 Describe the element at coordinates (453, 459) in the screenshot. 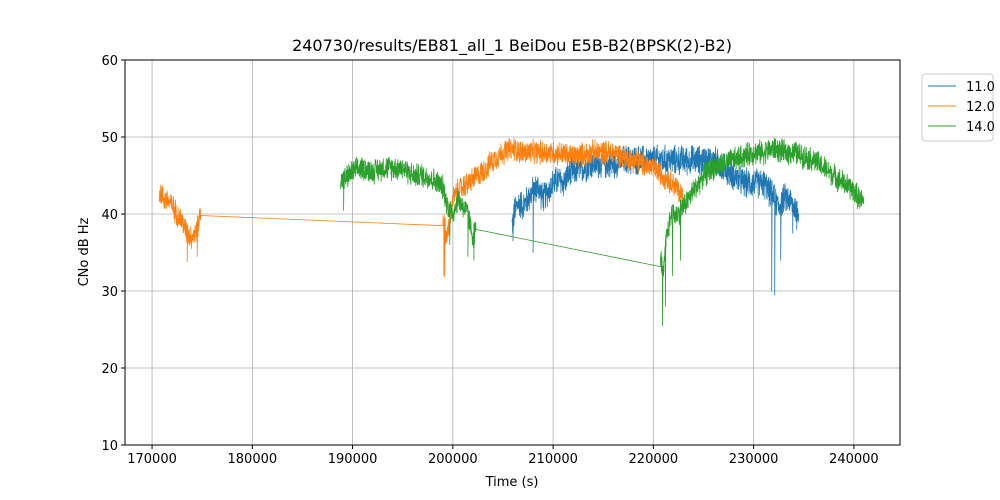

I see `x-tick-label: 200000` at that location.